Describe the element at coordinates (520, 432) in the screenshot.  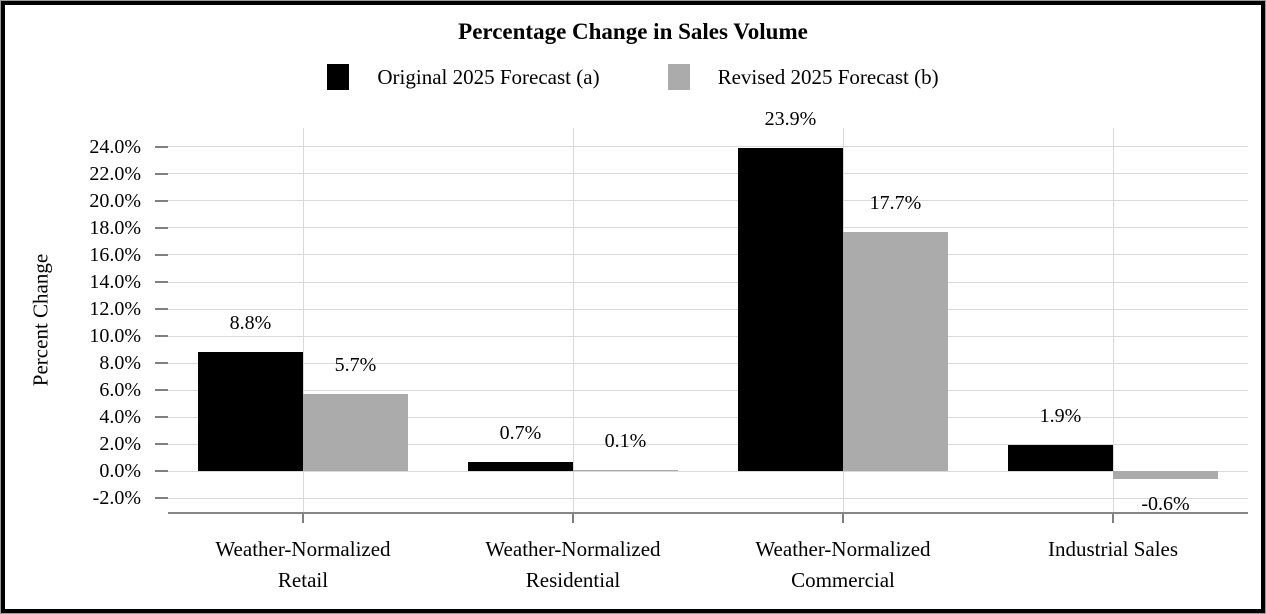
I see `bar-data-label: 0.7%` at that location.